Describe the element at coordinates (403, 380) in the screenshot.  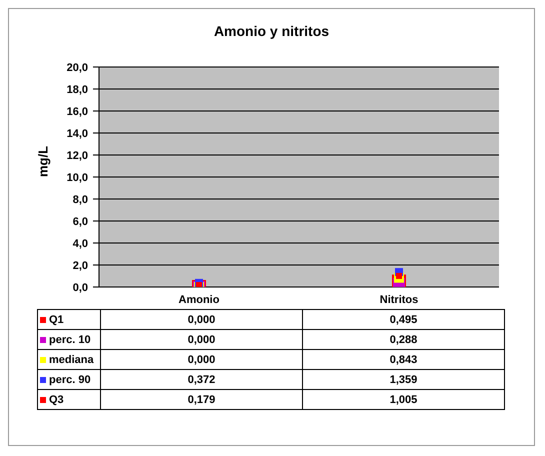
I see `data-label: 1,359` at that location.